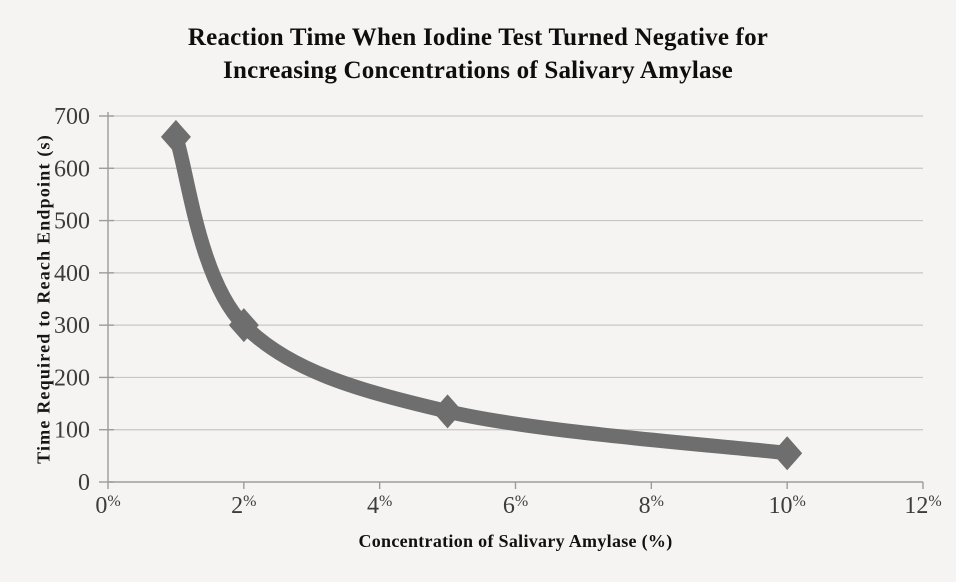  What do you see at coordinates (175, 136) in the screenshot?
I see `data-point-marker-1pct` at bounding box center [175, 136].